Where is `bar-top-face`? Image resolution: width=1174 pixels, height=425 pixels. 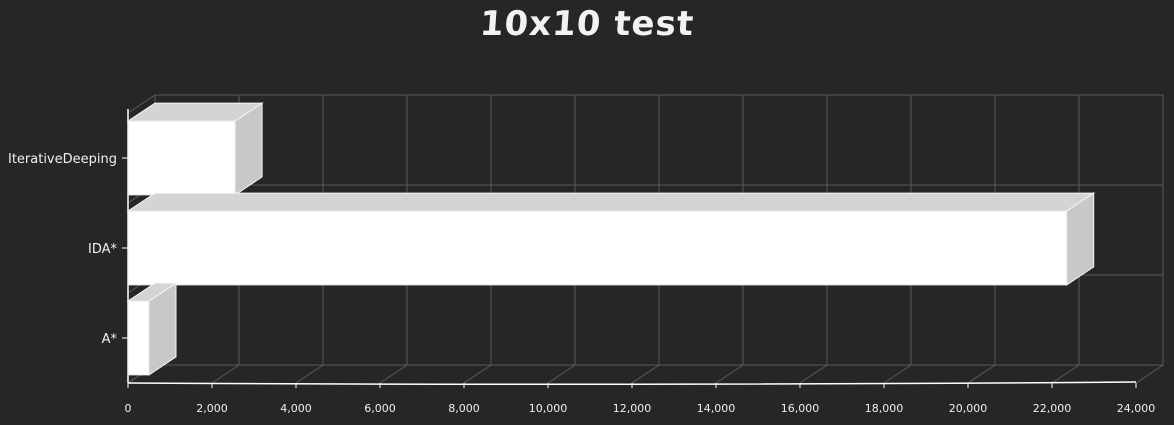
bar-top-face is located at coordinates (611, 202).